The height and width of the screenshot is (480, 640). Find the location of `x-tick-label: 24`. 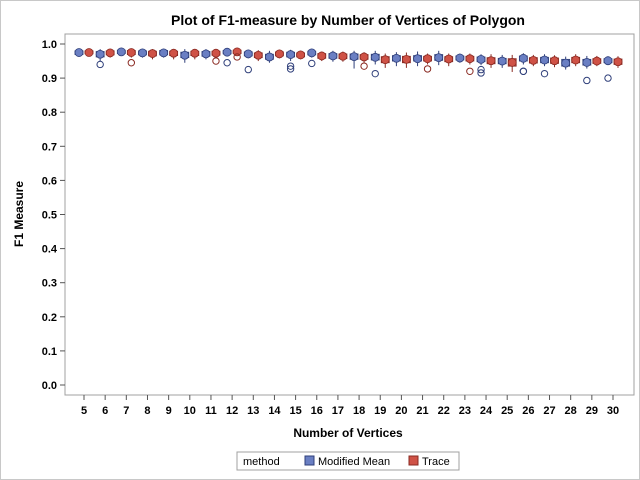

x-tick-label: 24 is located at coordinates (486, 411).